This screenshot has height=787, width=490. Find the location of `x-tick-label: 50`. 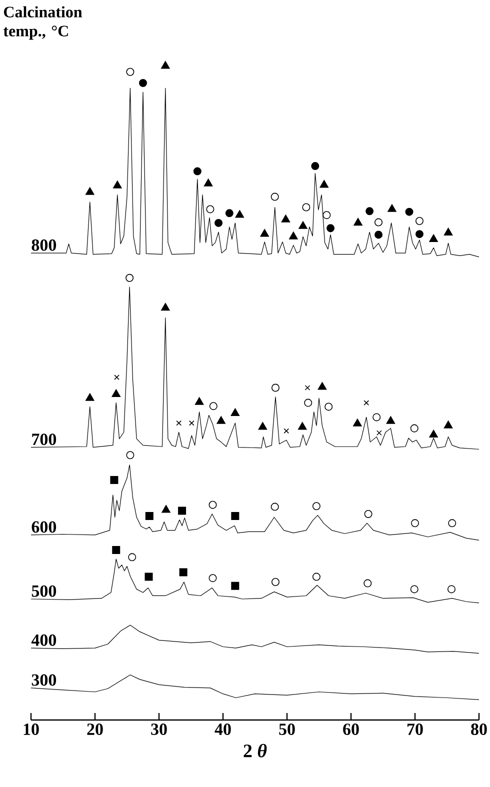

x-tick-label: 50 is located at coordinates (287, 730).